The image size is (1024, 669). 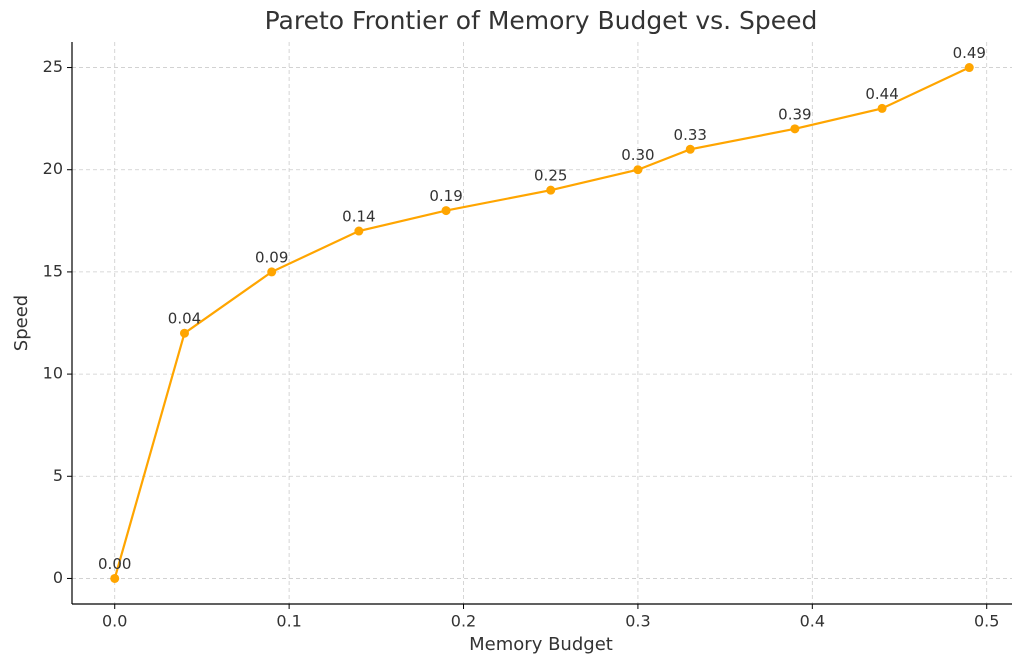 I want to click on x-tick-label: 0.0, so click(x=114, y=621).